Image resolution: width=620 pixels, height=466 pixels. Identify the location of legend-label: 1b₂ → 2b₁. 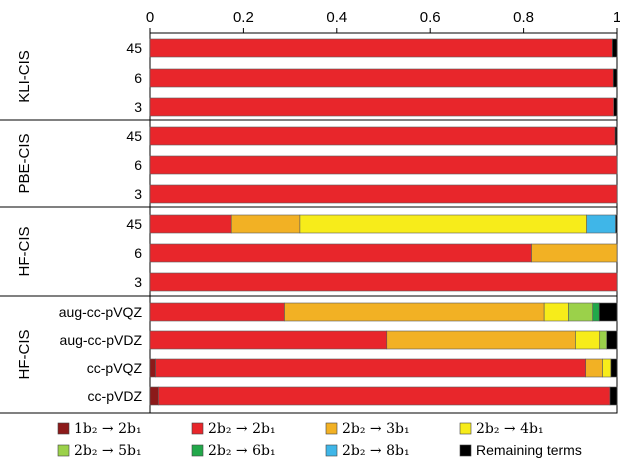
(108, 429).